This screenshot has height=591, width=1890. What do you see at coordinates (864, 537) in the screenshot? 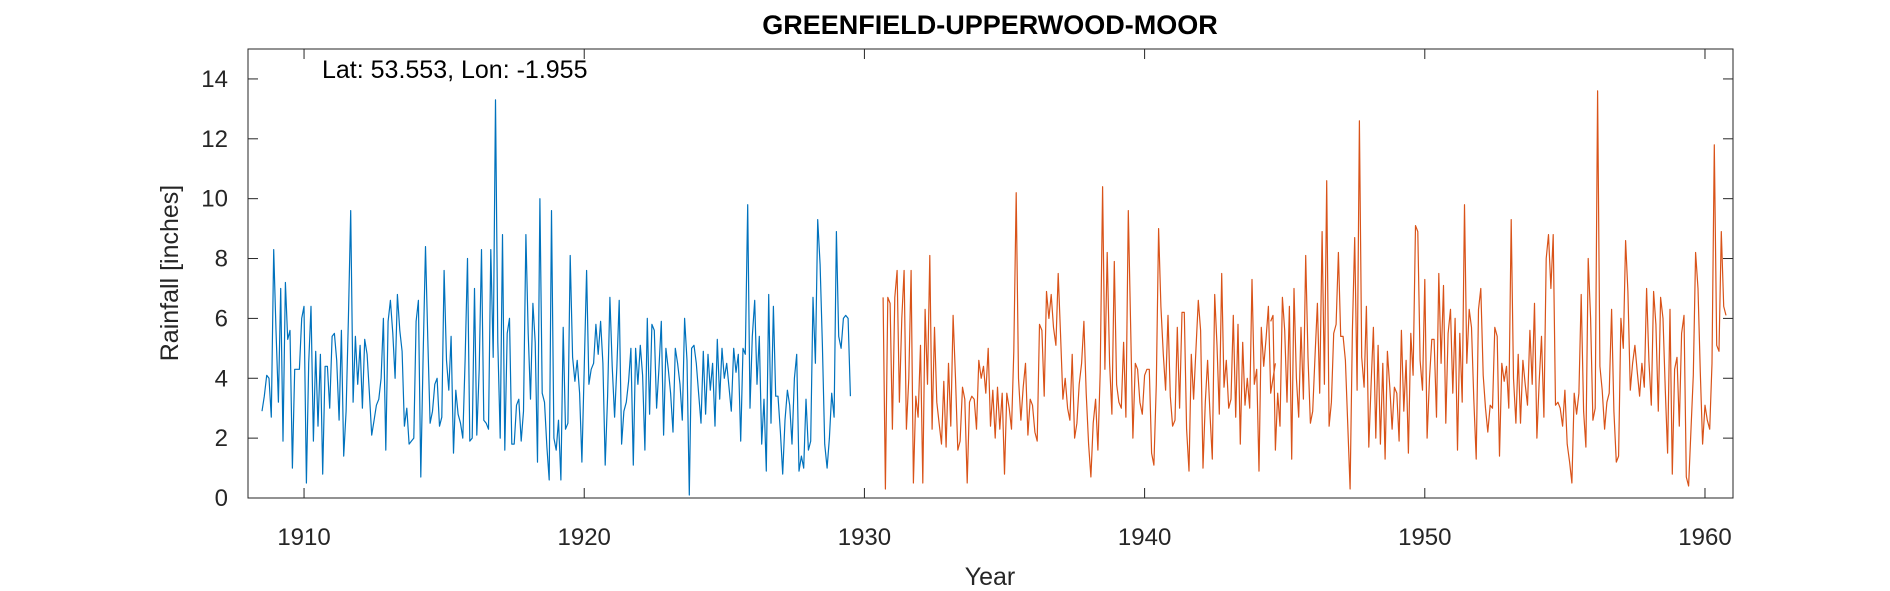
I see `x-tick-label: 1930` at bounding box center [864, 537].